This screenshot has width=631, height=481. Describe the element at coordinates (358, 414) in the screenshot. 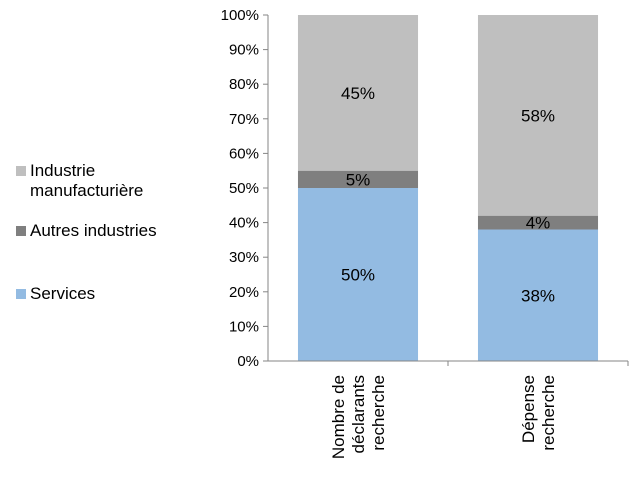

I see `x-tick-label: déclarants` at that location.